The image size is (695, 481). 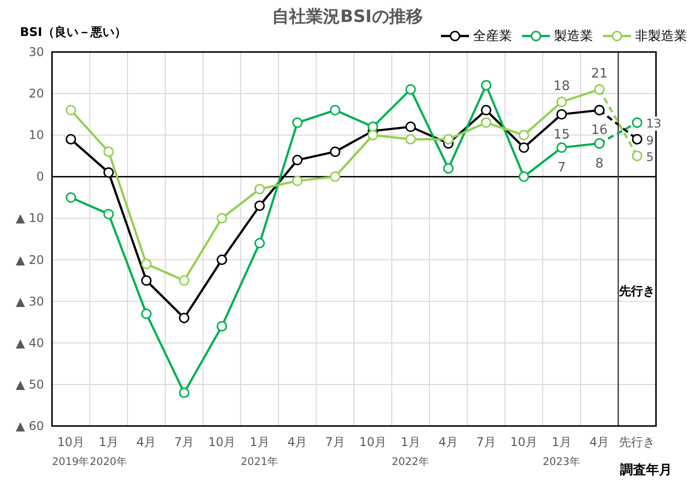 I want to click on legend-label: 全産業, so click(x=492, y=36).